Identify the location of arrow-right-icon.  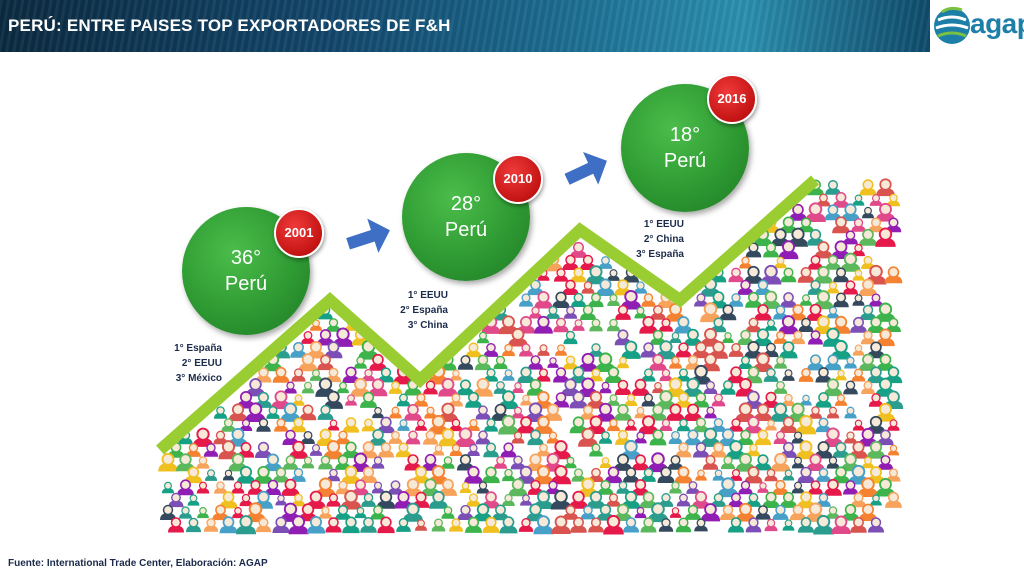
(585, 168).